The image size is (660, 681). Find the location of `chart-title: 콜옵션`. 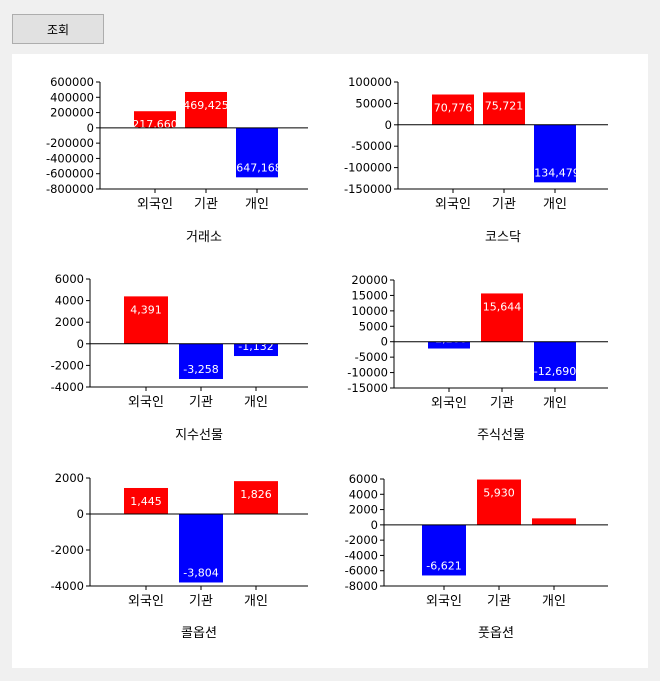

chart-title: 콜옵션 is located at coordinates (199, 633).